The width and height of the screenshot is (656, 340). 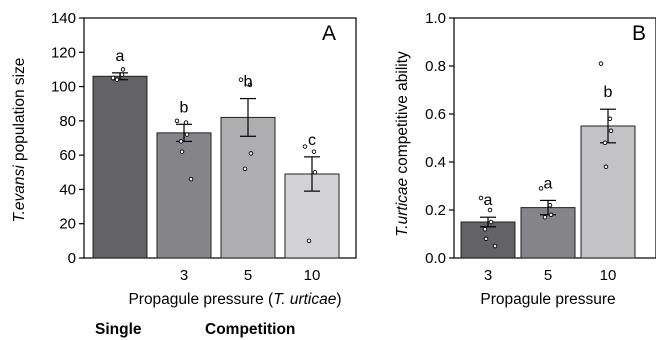 I want to click on panel-b-x-tick-label: 10, so click(x=608, y=275).